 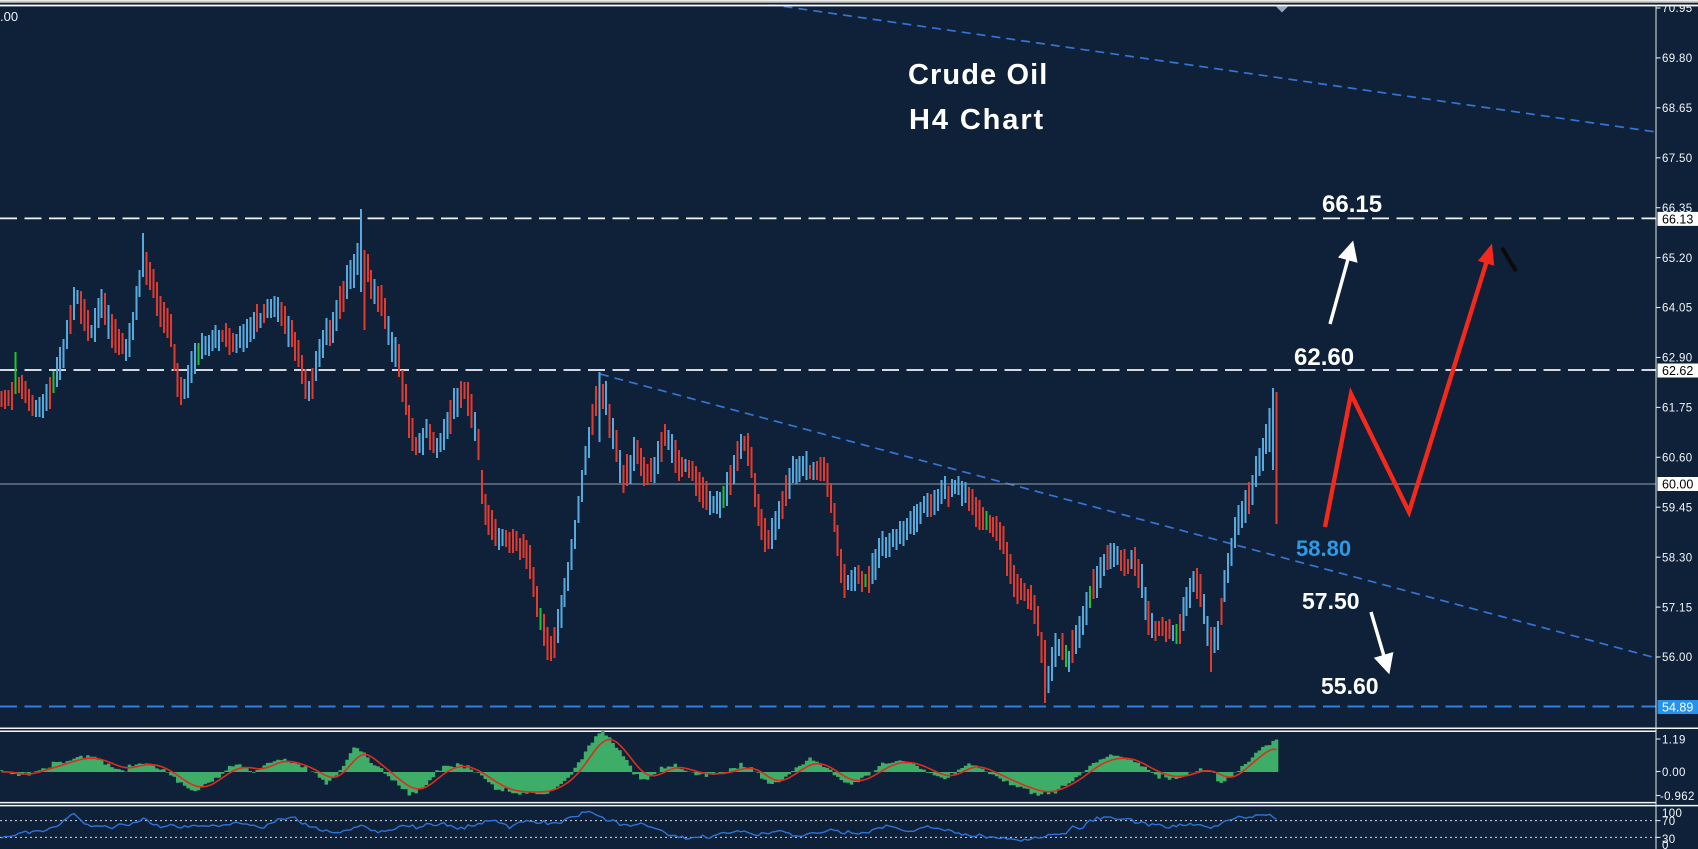 I want to click on svg-text: 58.30, so click(x=1677, y=558).